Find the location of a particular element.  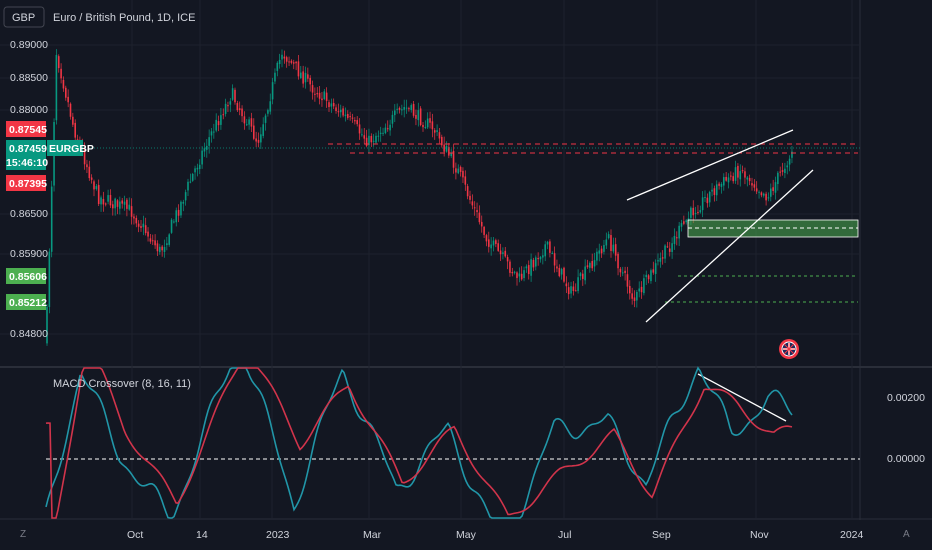

time-tick: Jul is located at coordinates (564, 535).